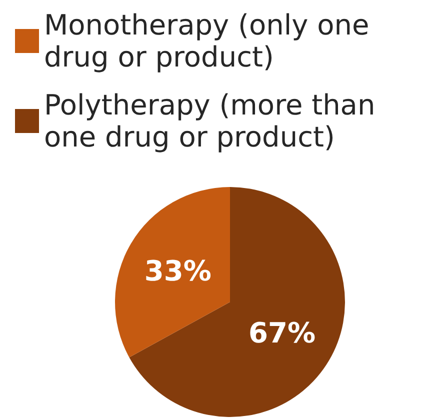 Image resolution: width=428 pixels, height=420 pixels. Describe the element at coordinates (282, 333) in the screenshot. I see `data-label: 67%` at that location.